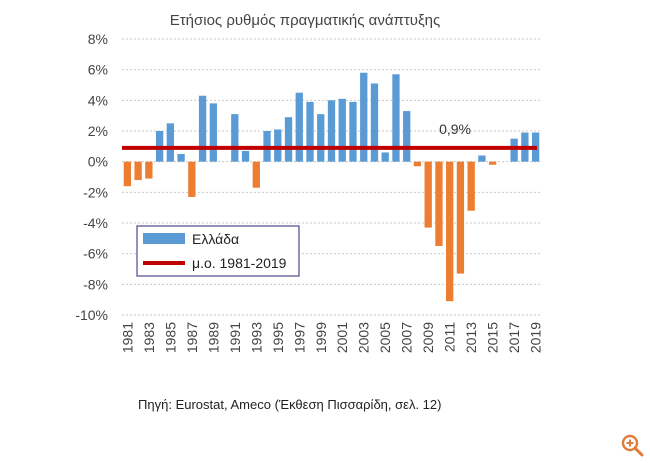 The image size is (650, 463). What do you see at coordinates (471, 337) in the screenshot?
I see `x-tick-label: 2013` at bounding box center [471, 337].